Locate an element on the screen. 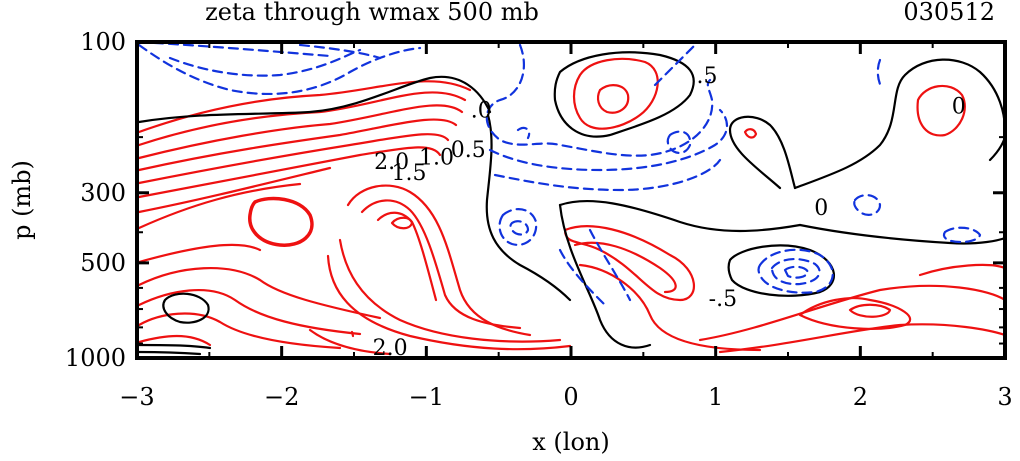 Image resolution: width=1020 pixels, height=461 pixels. contour-label: -.5 is located at coordinates (723, 299).